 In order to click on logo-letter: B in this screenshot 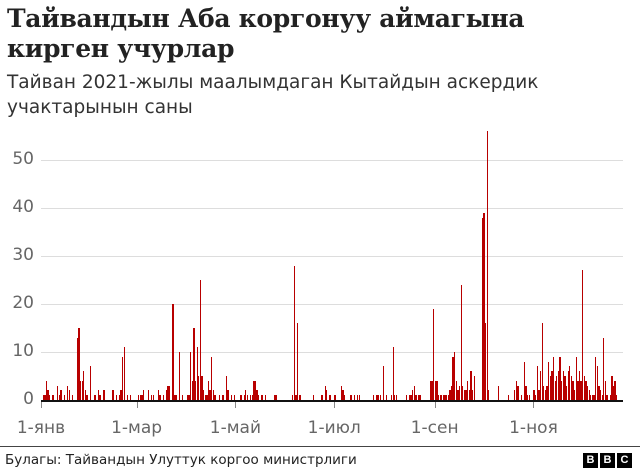, I will do `click(590, 460)`.